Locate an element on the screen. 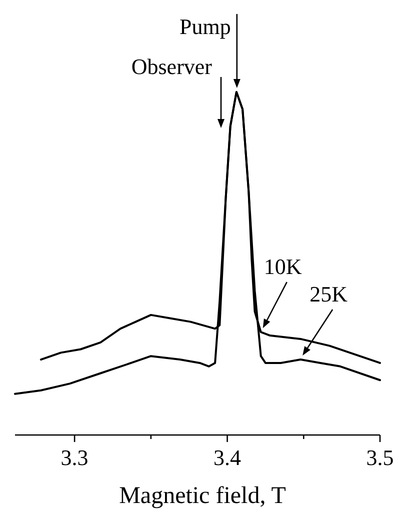 The height and width of the screenshot is (515, 400). x-tick-label: 3.5 is located at coordinates (380, 457).